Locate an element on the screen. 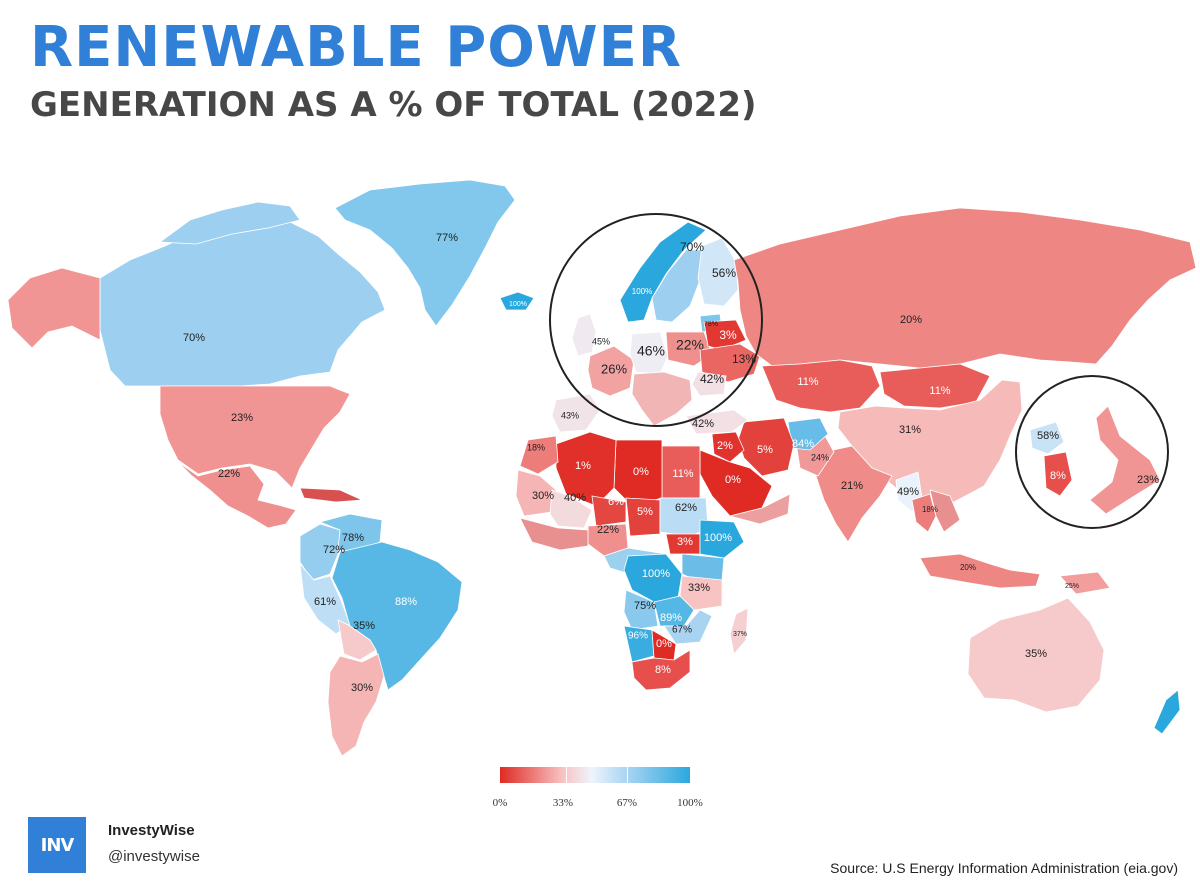 Image resolution: width=1200 pixels, height=885 pixels. value-label-norway: 100% is located at coordinates (642, 291).